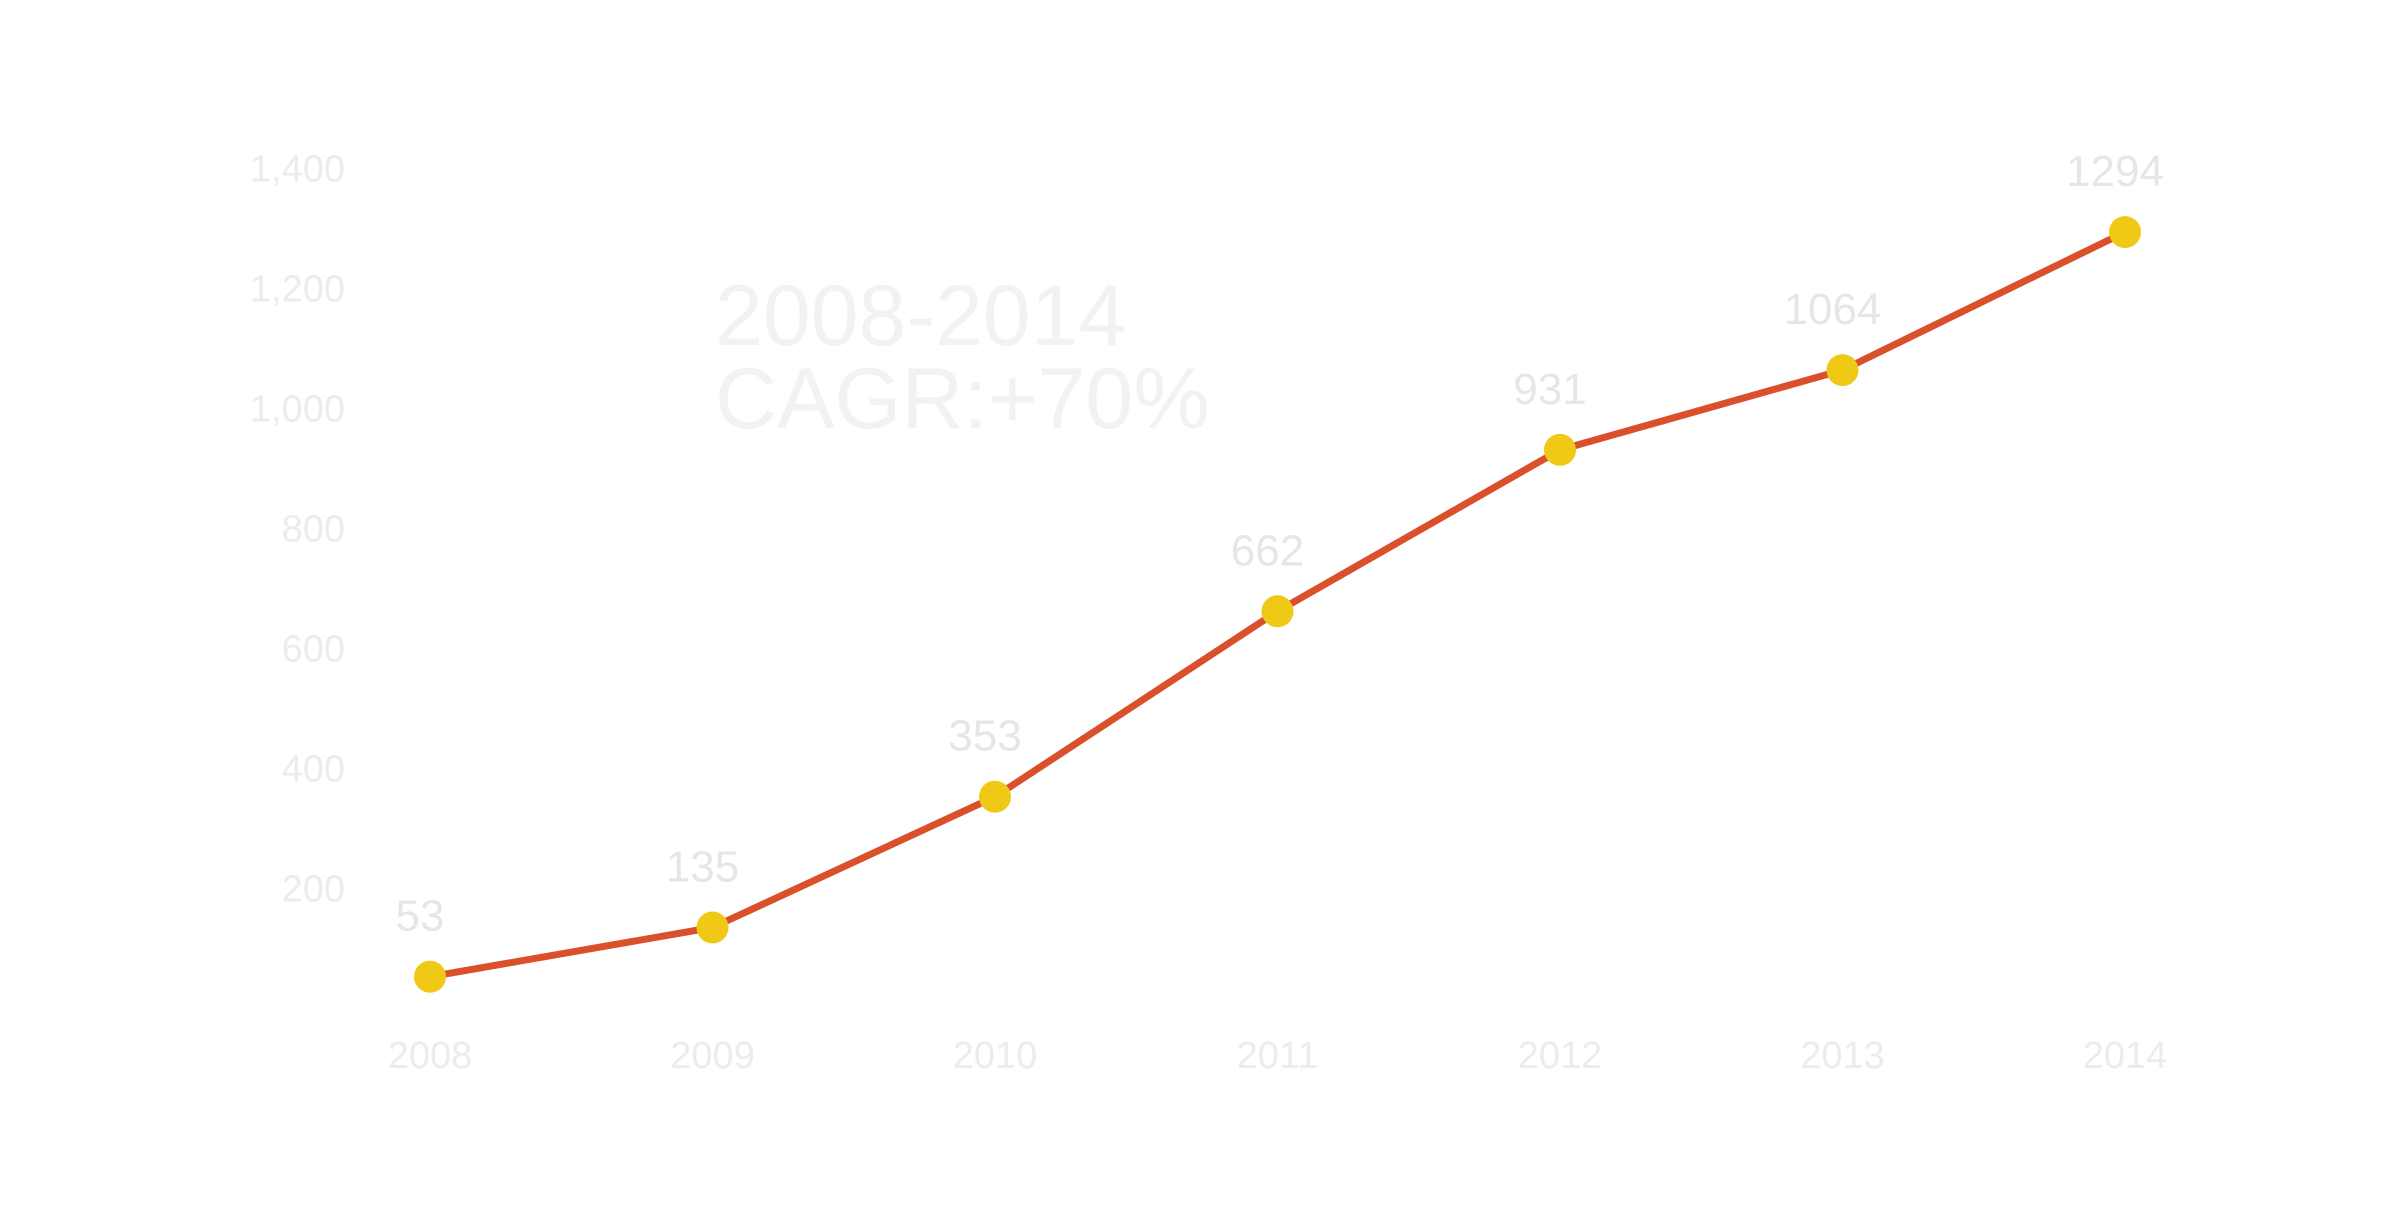  I want to click on y-tick-label: 800, so click(313, 530).